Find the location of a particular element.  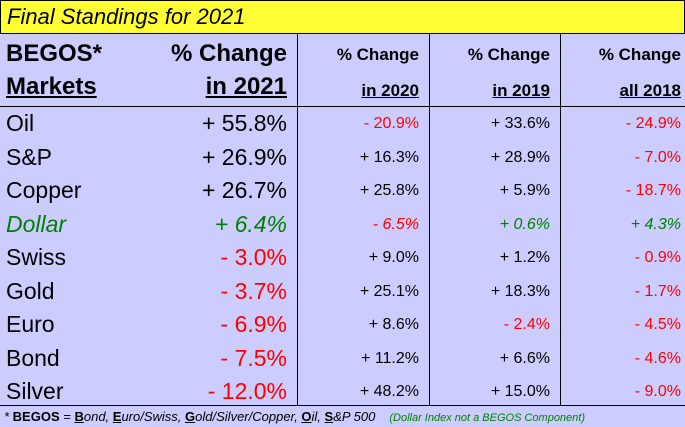

change-2018-value: - 1.7% is located at coordinates (657, 291).